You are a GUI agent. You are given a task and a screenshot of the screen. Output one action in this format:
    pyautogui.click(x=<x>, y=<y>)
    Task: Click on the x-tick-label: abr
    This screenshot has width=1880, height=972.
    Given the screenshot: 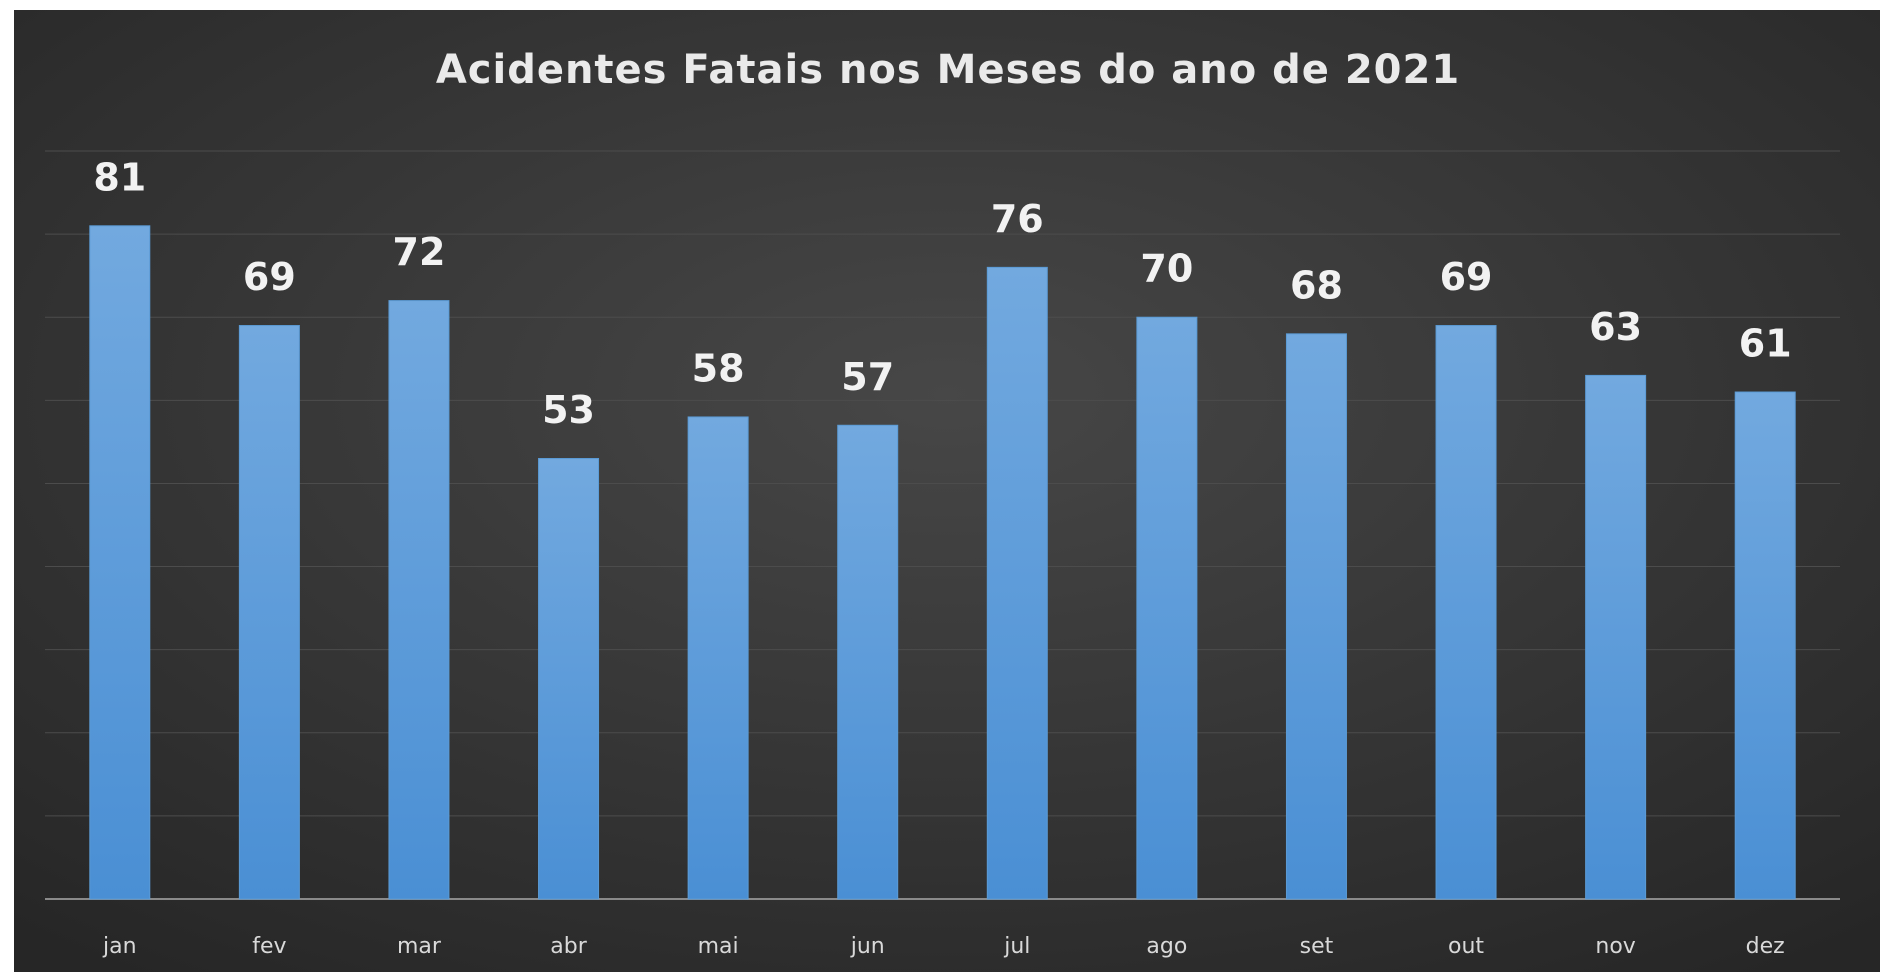 What is the action you would take?
    pyautogui.click(x=568, y=946)
    